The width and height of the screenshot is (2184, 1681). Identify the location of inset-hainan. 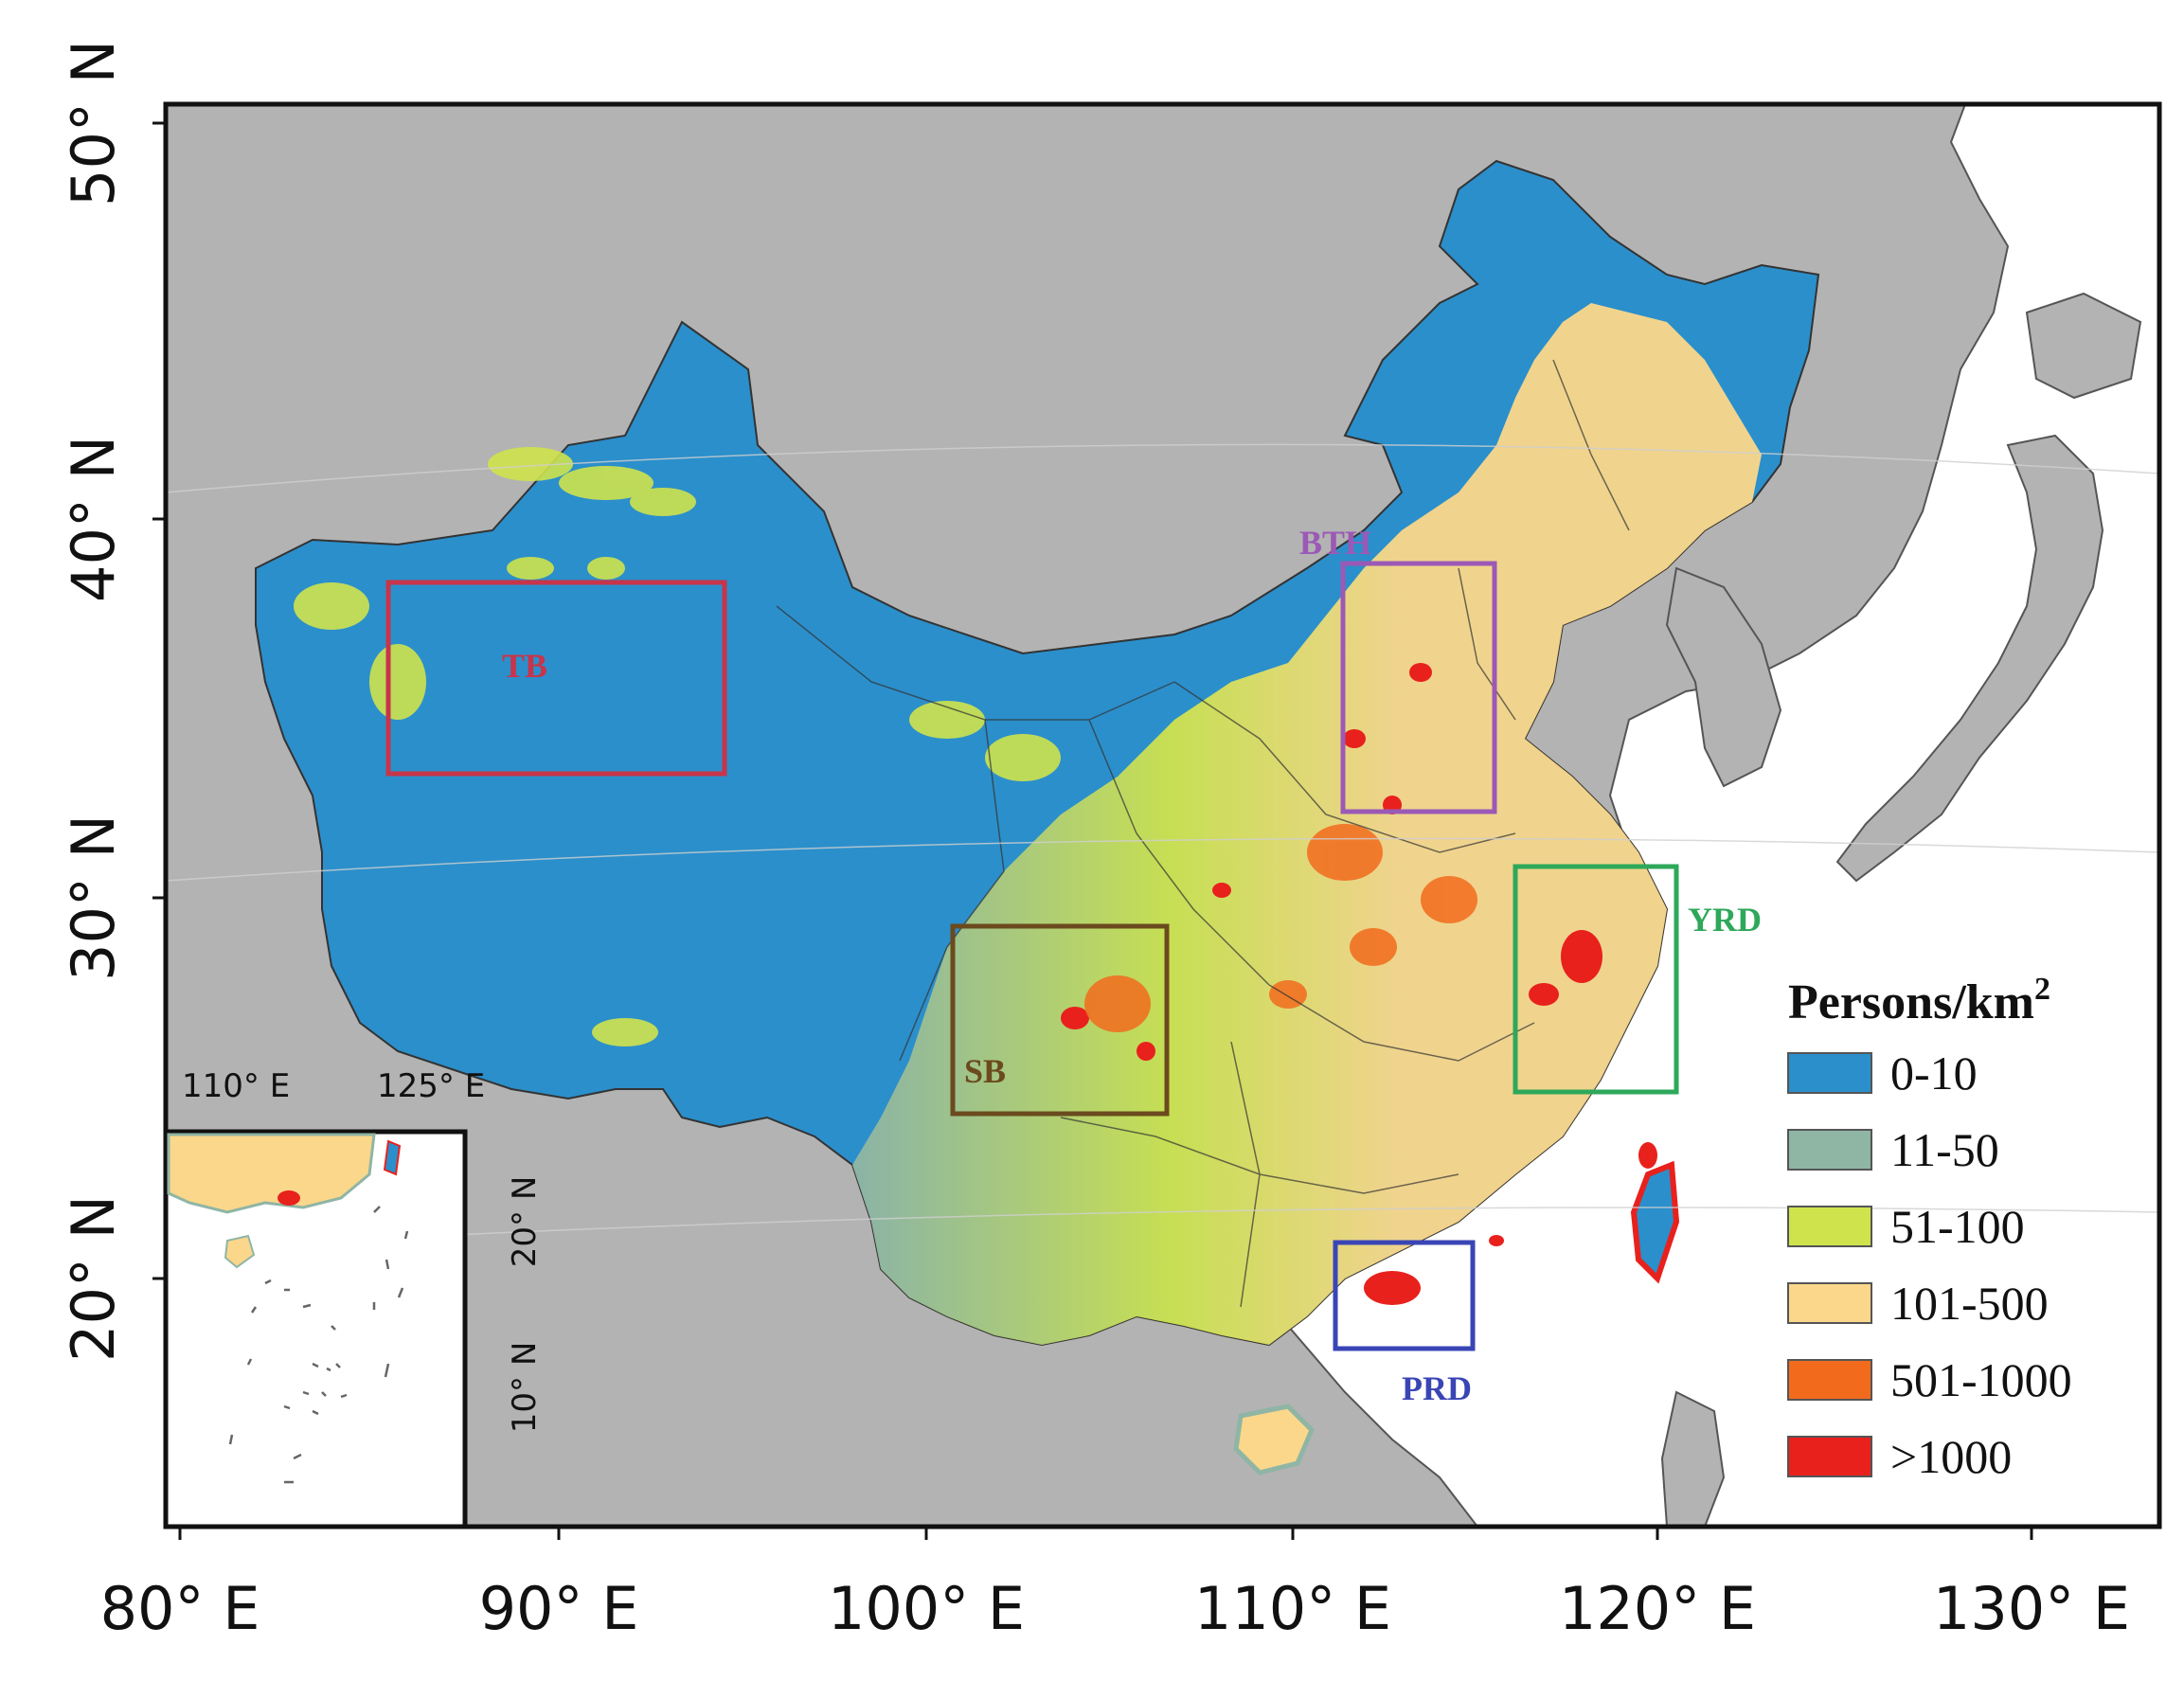
(240, 1251).